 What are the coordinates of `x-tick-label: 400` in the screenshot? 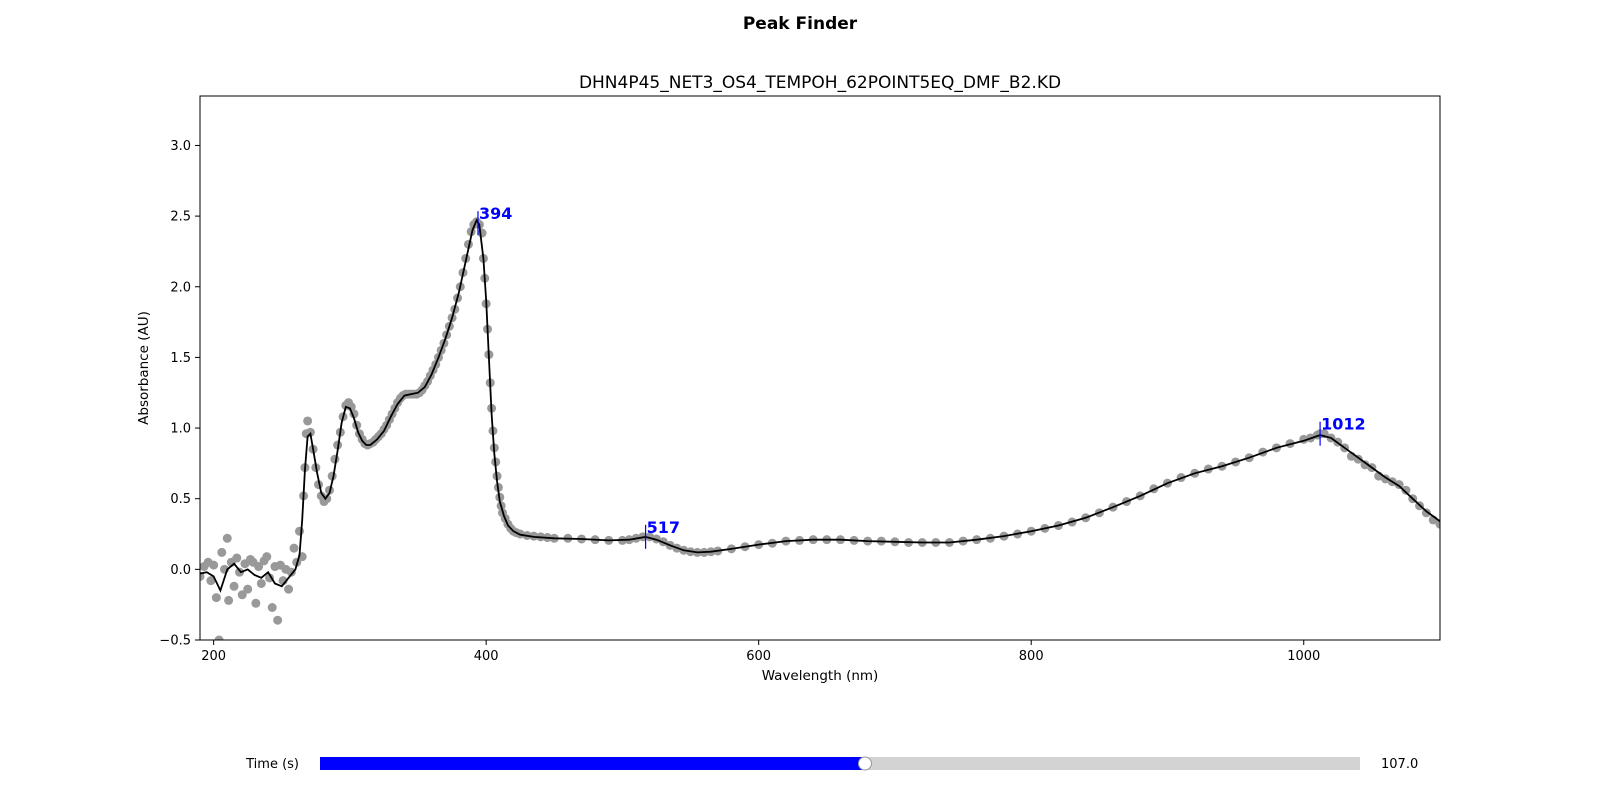 It's located at (486, 656).